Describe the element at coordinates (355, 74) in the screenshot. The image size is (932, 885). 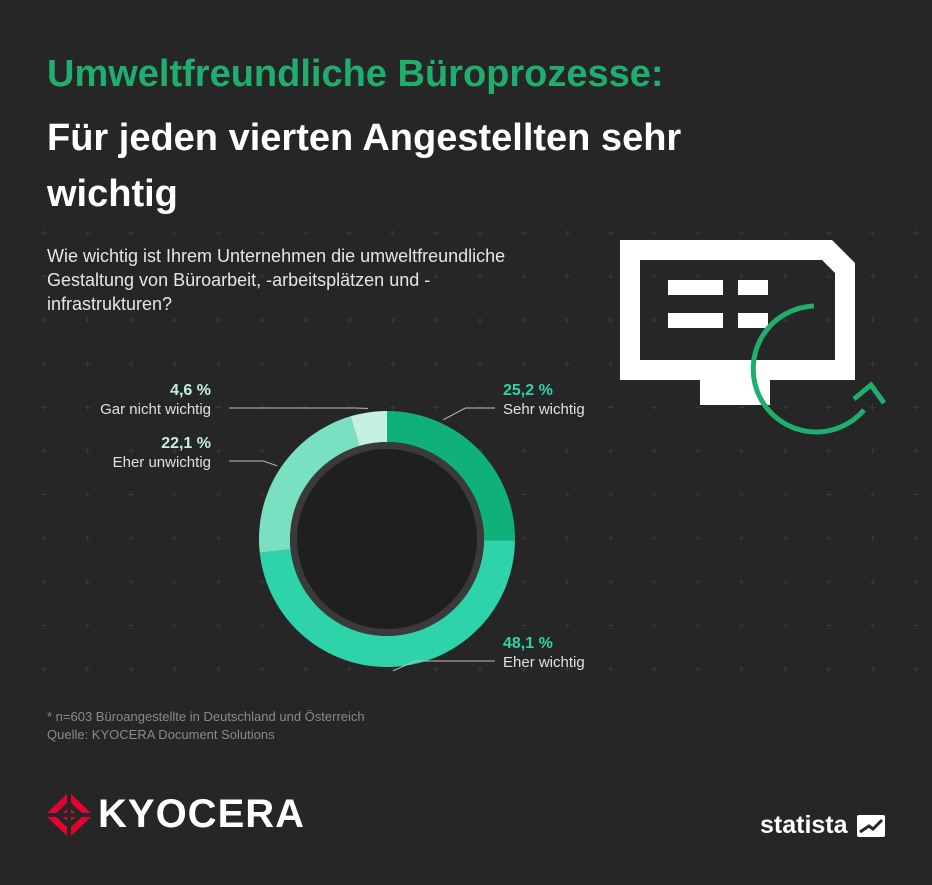
I see `title-line-1: Umweltfreundliche Büroprozesse:` at that location.